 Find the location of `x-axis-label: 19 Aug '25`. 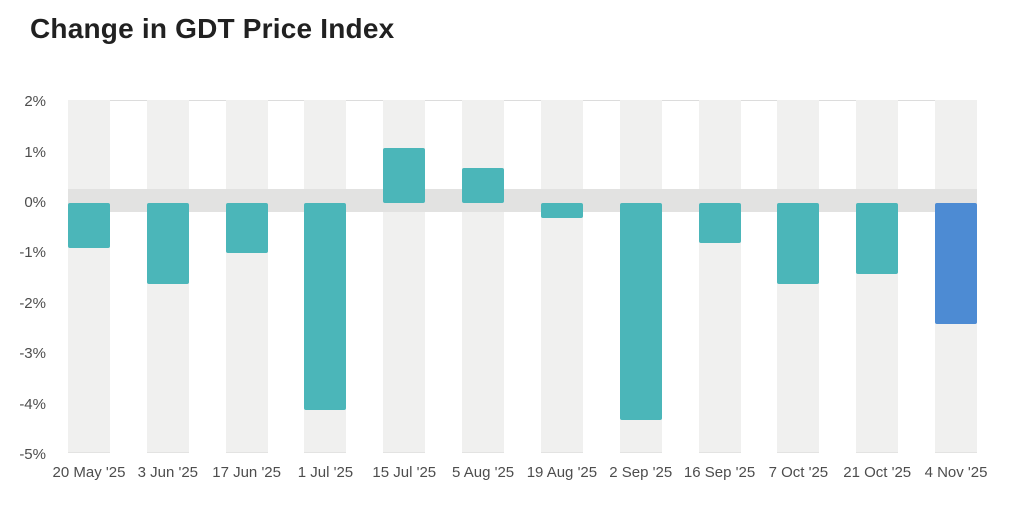

x-axis-label: 19 Aug '25 is located at coordinates (562, 472).